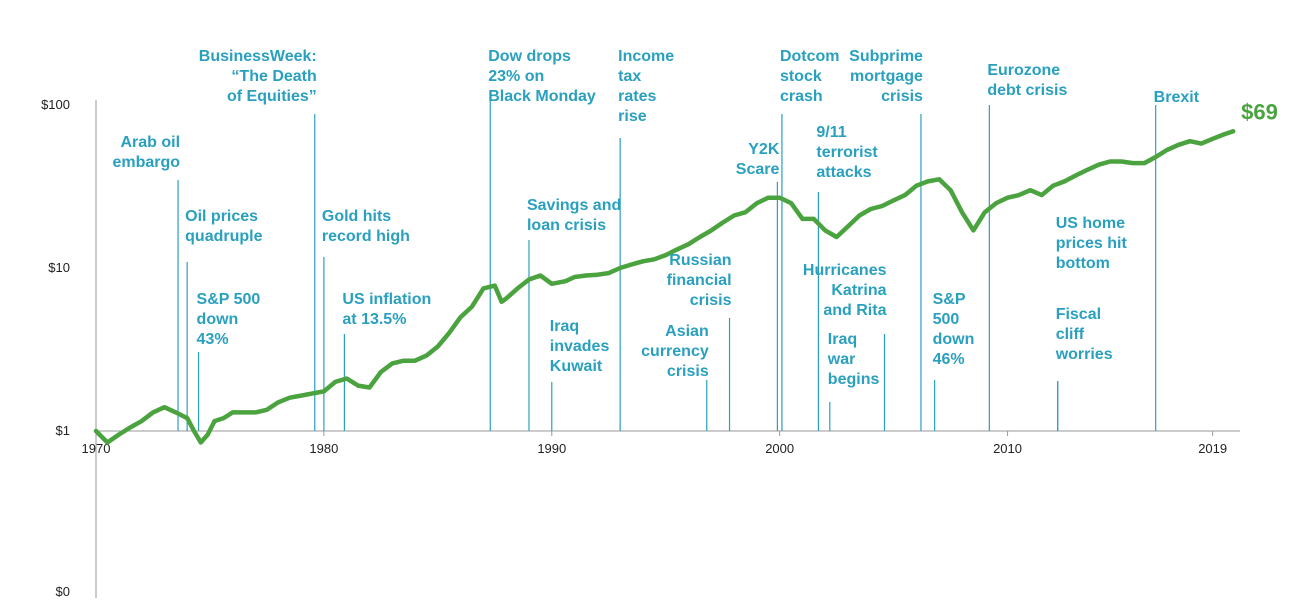 The image size is (1309, 609). Describe the element at coordinates (374, 319) in the screenshot. I see `annotation-label-line: at 13.5%` at that location.